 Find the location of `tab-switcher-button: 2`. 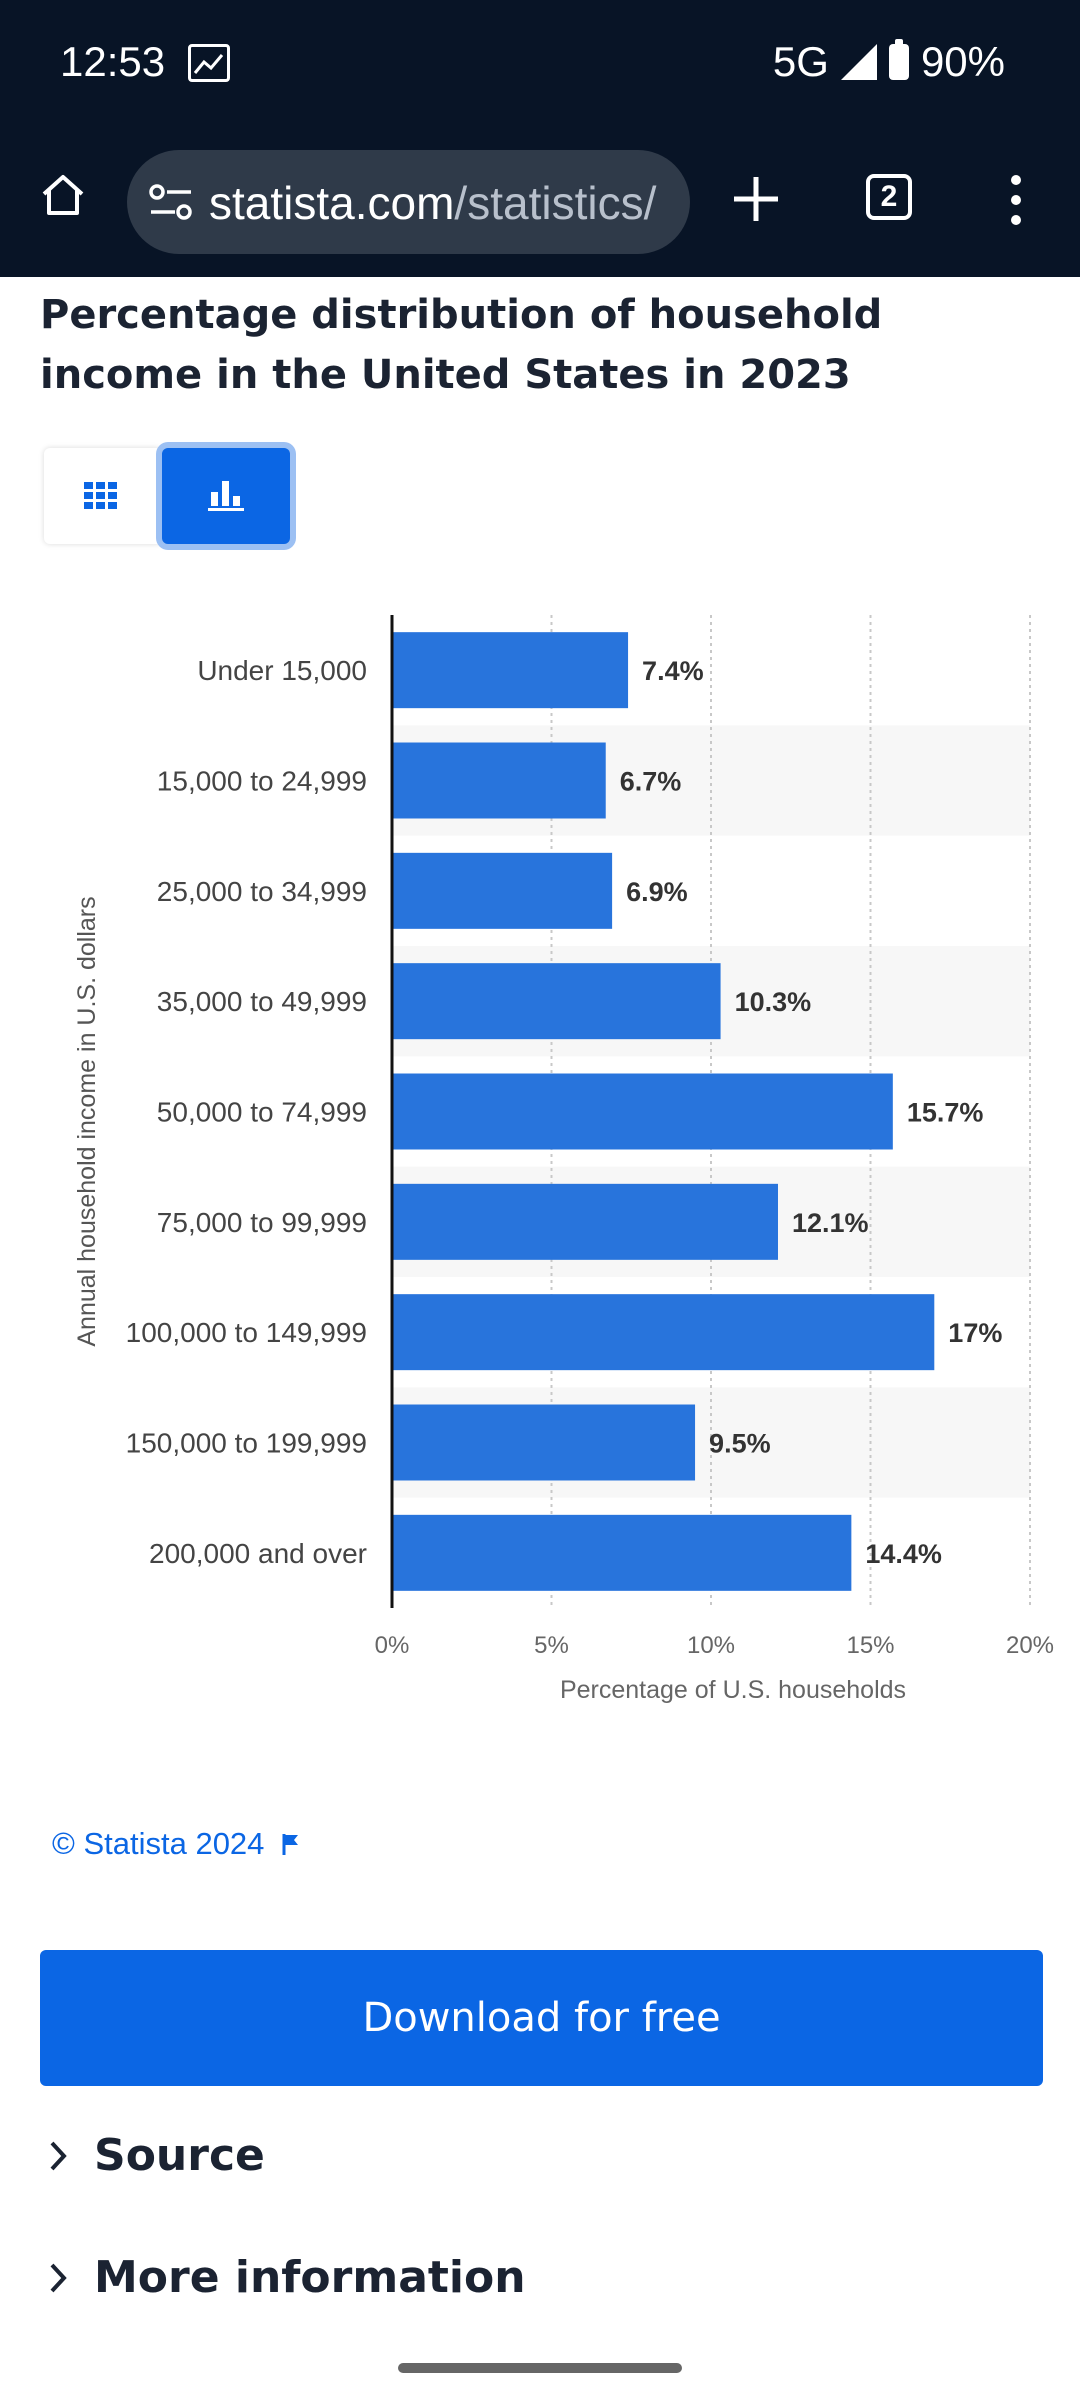

tab-switcher-button: 2 is located at coordinates (889, 197).